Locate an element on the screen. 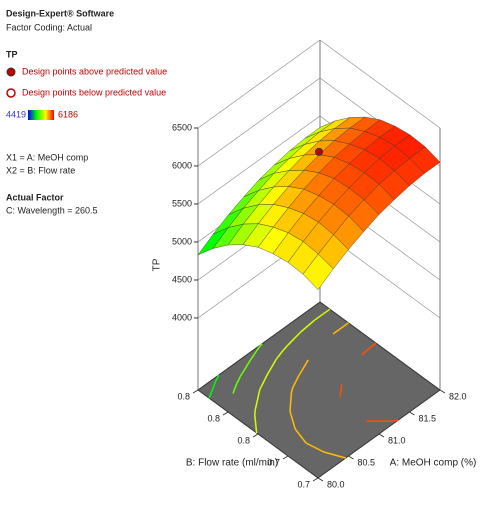 This screenshot has width=488, height=529. below-marker is located at coordinates (11, 93).